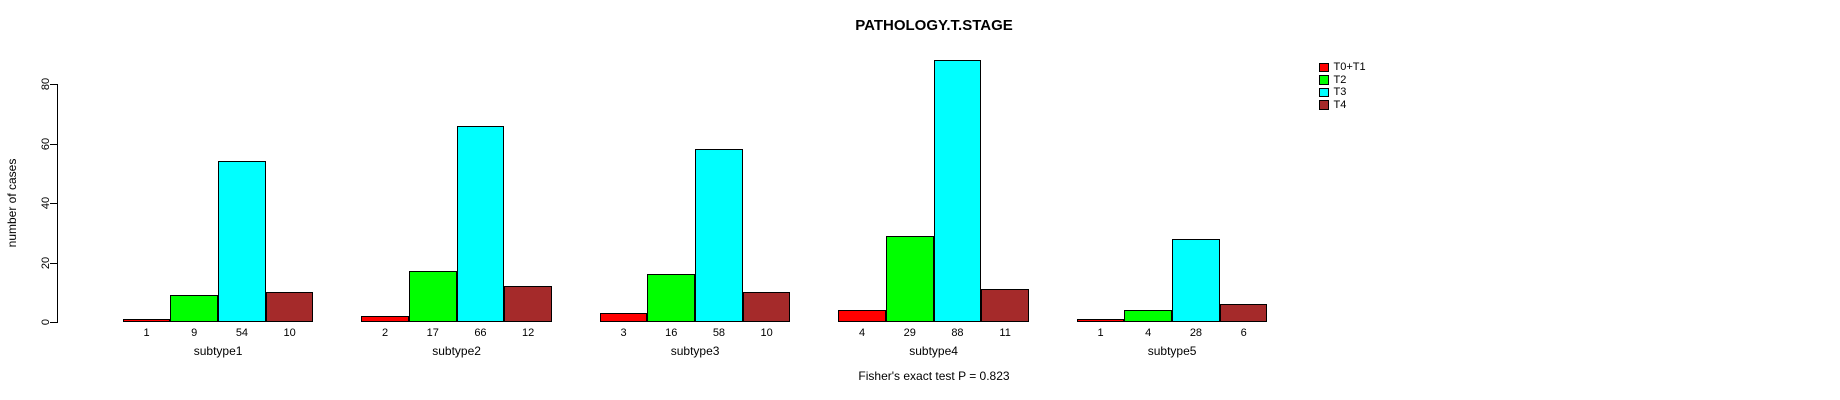 The image size is (1840, 400). I want to click on bar-value-label: 2, so click(385, 333).